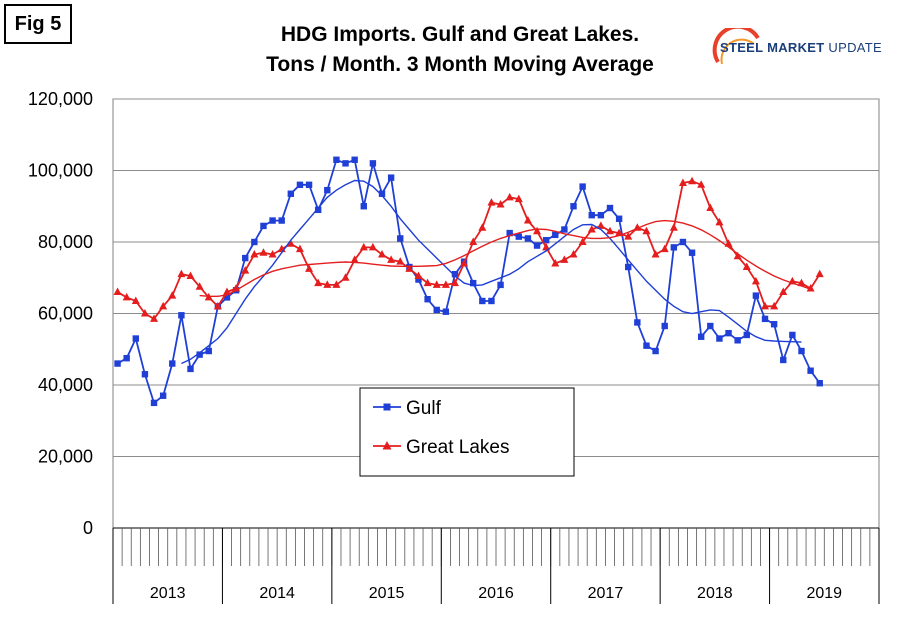 This screenshot has width=910, height=622. What do you see at coordinates (60, 171) in the screenshot?
I see `y-tick-label: 100,000` at bounding box center [60, 171].